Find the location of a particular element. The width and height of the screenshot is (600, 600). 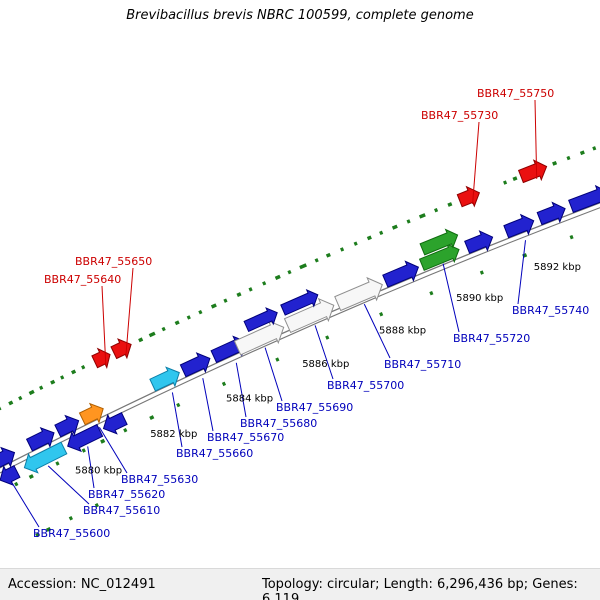

gene-label: BBR47_55700 is located at coordinates (365, 385).